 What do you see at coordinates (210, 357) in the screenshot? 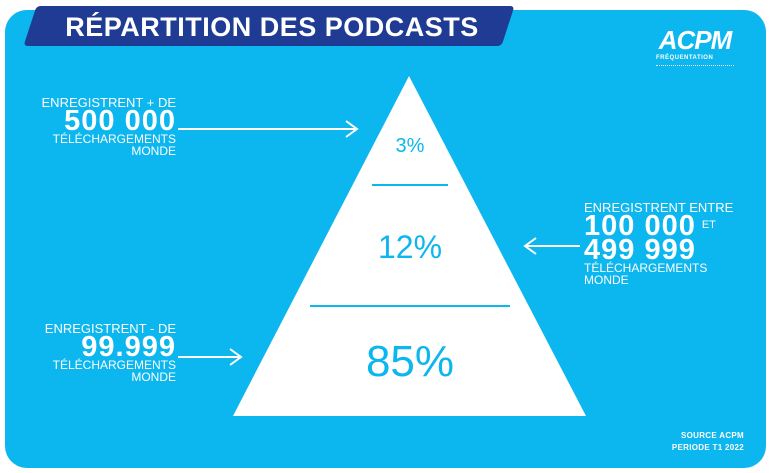
I see `arrow-bottom` at bounding box center [210, 357].